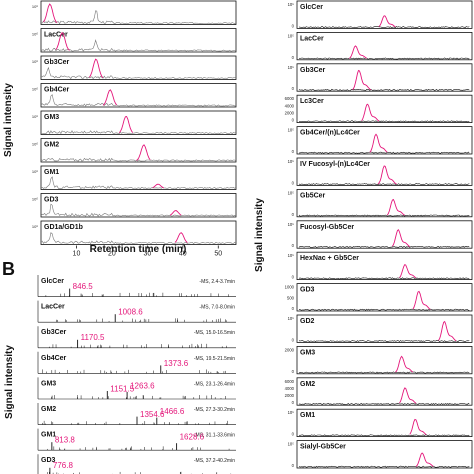 The height and width of the screenshot is (474, 474). What do you see at coordinates (51, 200) in the screenshot?
I see `track-label: GD3` at bounding box center [51, 200].